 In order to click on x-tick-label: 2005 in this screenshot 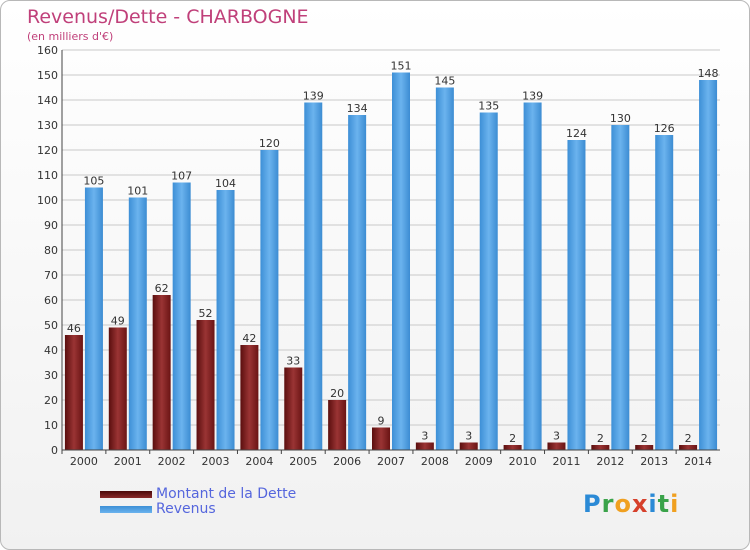, I will do `click(303, 461)`.